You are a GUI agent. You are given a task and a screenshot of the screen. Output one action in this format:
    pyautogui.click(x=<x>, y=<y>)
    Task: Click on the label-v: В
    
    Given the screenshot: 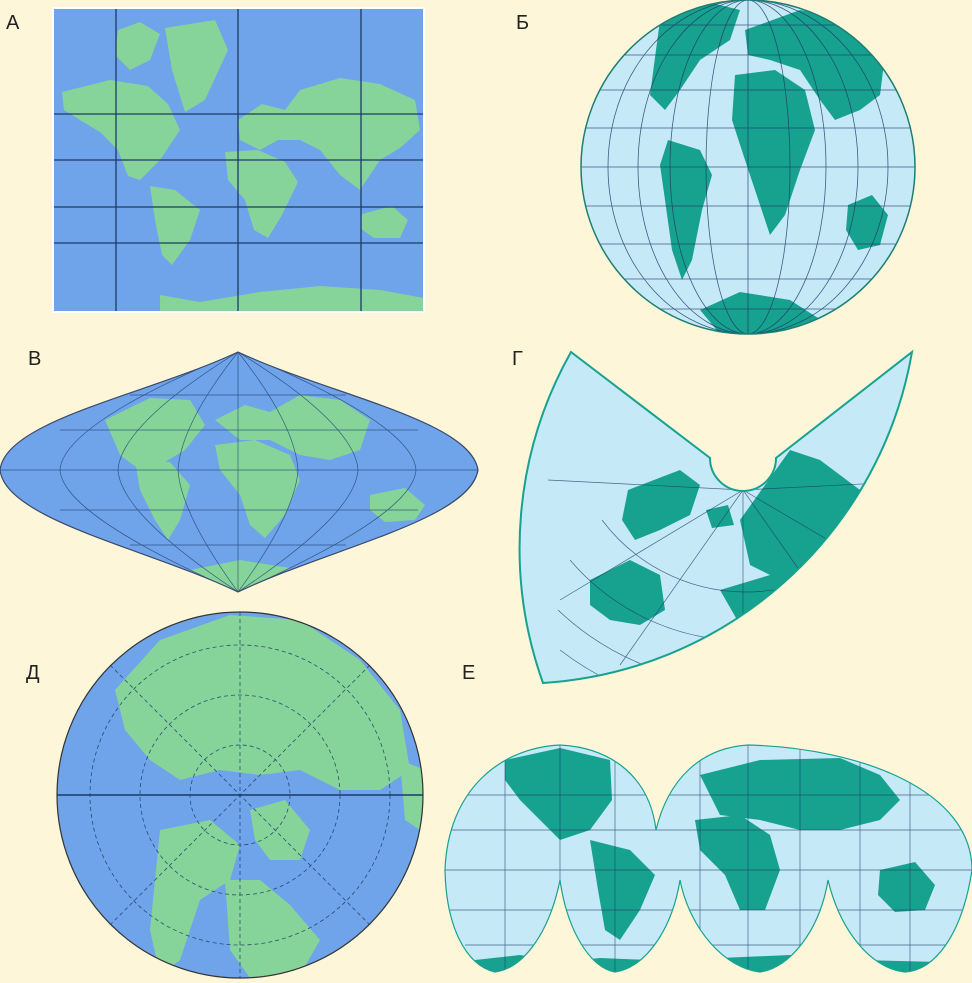 What is the action you would take?
    pyautogui.click(x=35, y=359)
    